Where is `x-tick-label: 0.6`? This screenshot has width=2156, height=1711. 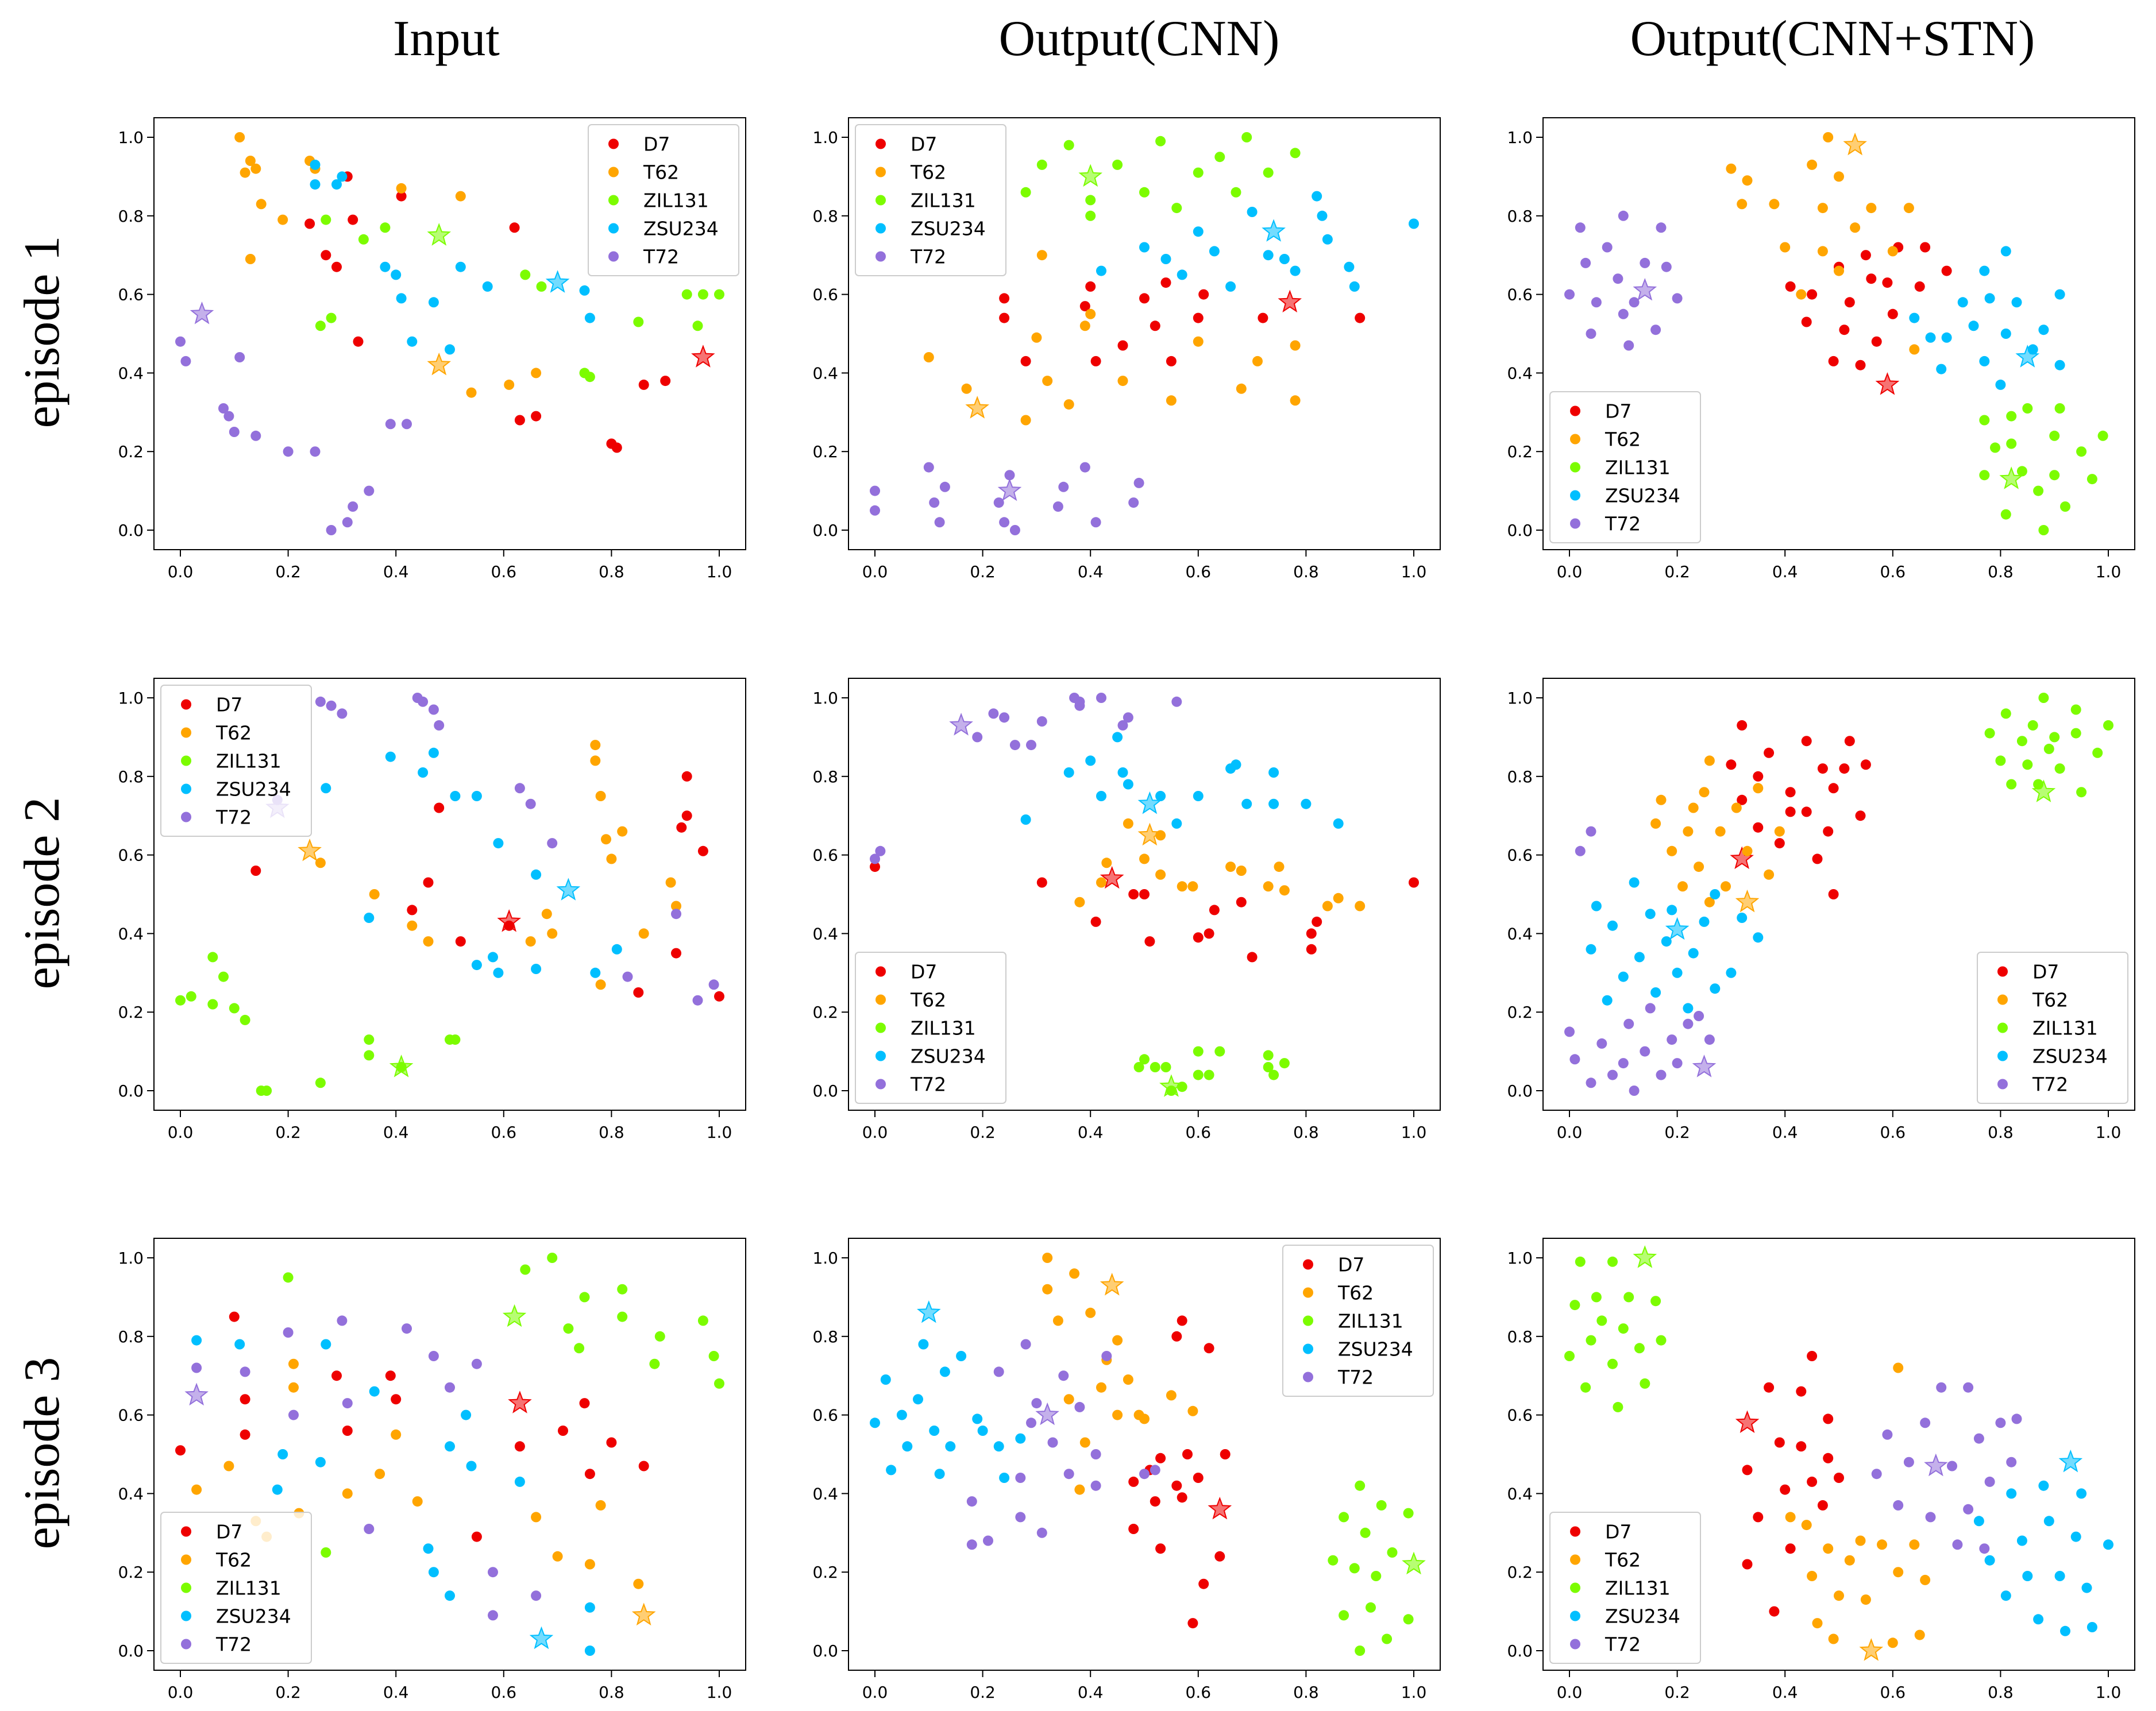 x-tick-label: 0.6 is located at coordinates (504, 1132).